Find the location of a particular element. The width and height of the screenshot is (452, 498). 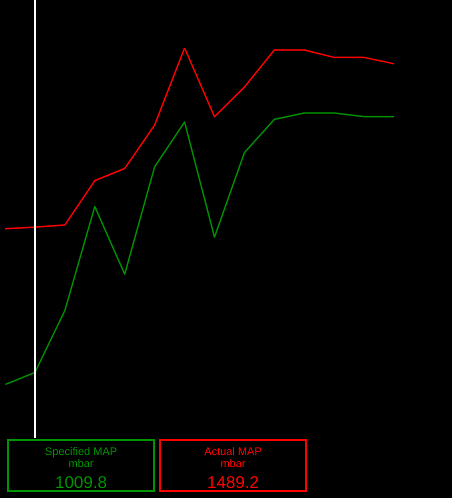

text: 1489.2 is located at coordinates (233, 483).